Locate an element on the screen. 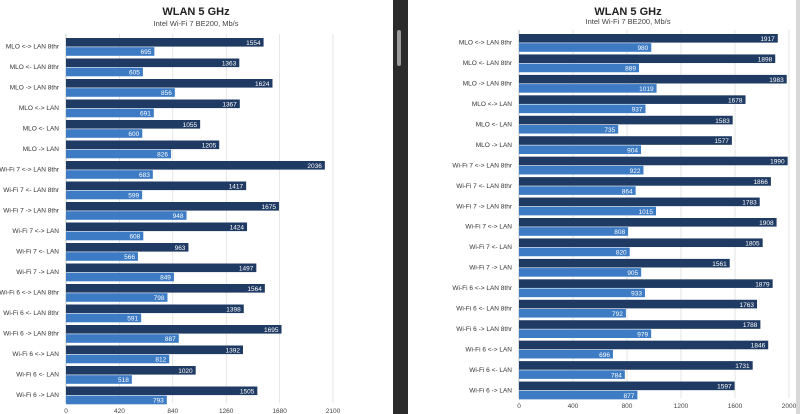 The width and height of the screenshot is (800, 414). data-label: 1879 is located at coordinates (762, 284).